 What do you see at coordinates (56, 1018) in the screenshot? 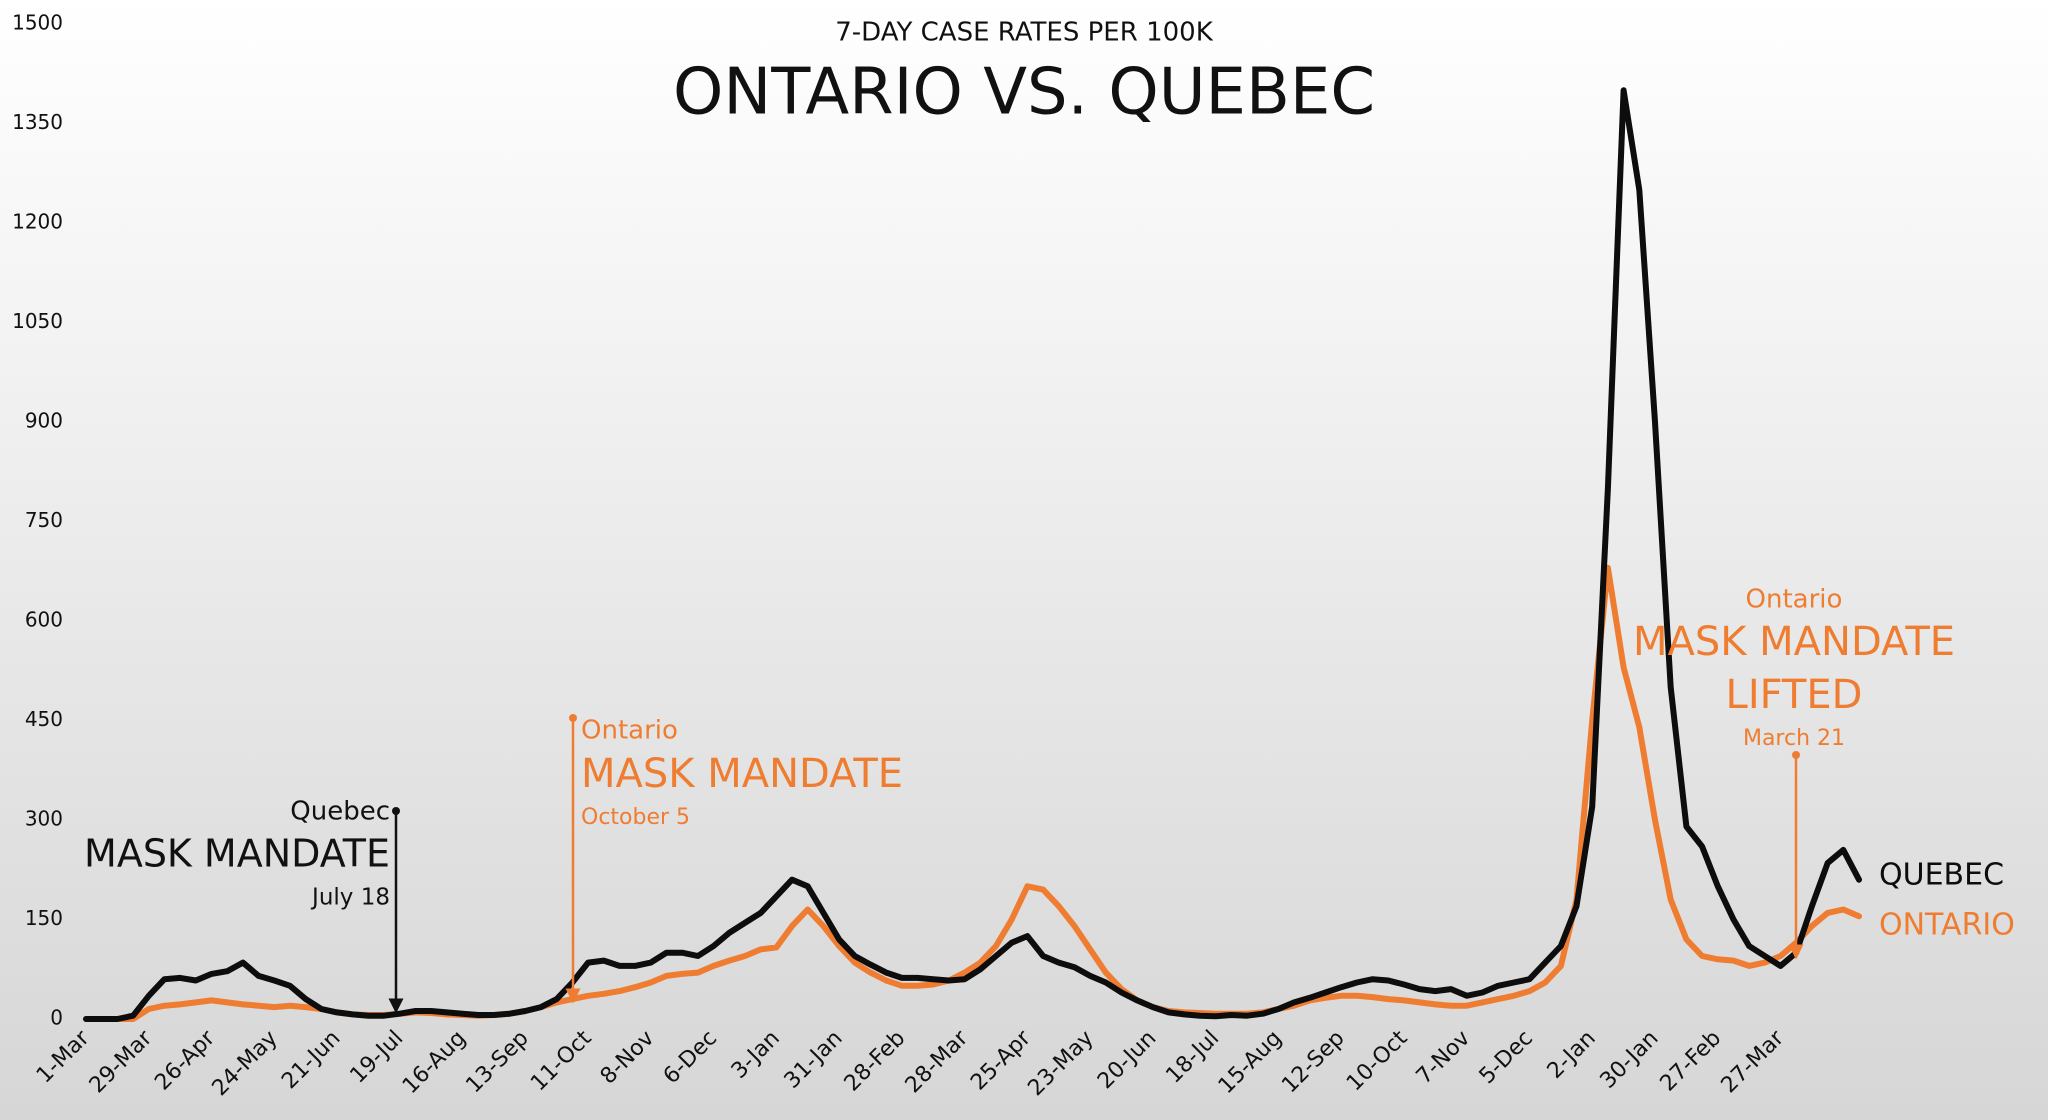
I see `y-tick-label: 0` at bounding box center [56, 1018].